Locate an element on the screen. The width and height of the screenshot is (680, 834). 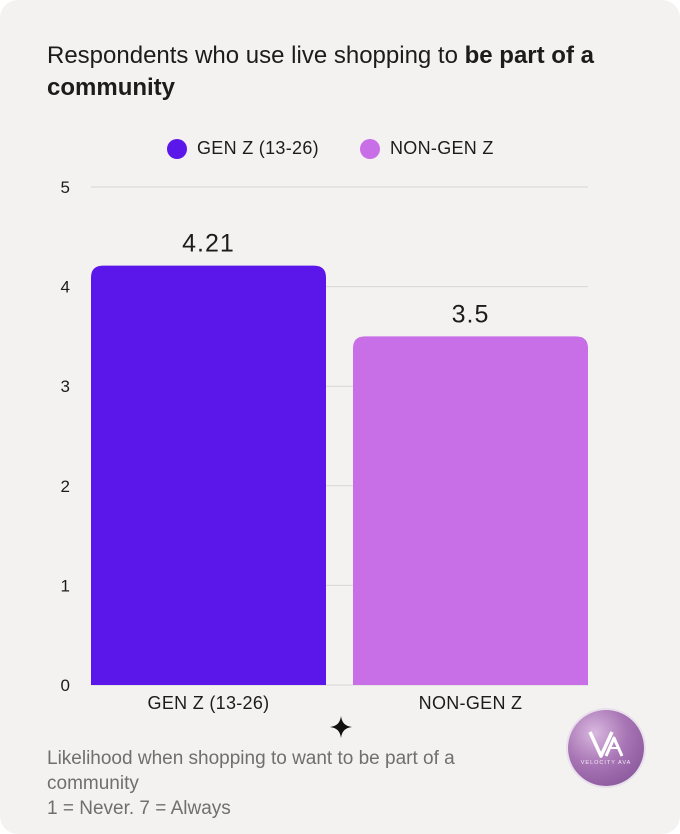
legend-label-non-gen-z: NON-GEN Z is located at coordinates (442, 148).